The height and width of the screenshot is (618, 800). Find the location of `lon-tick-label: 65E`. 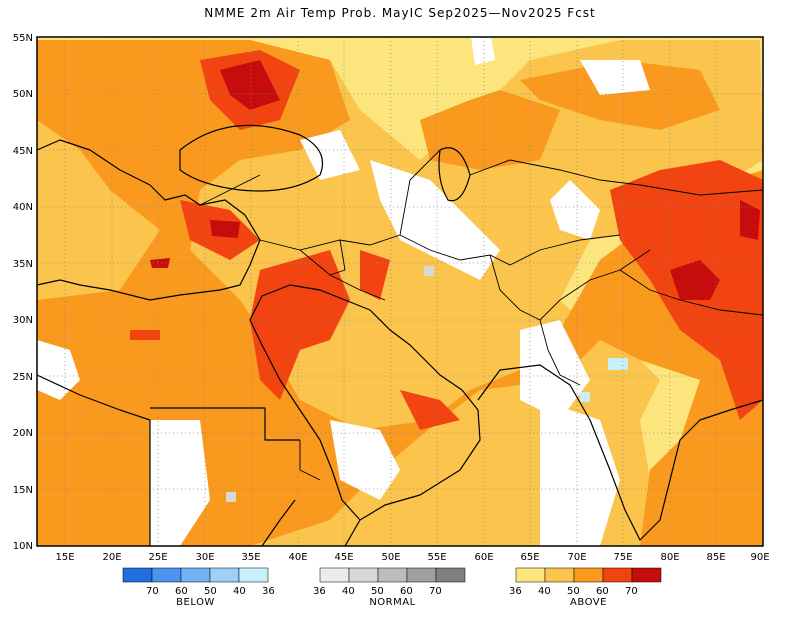

lon-tick-label: 65E is located at coordinates (529, 557).